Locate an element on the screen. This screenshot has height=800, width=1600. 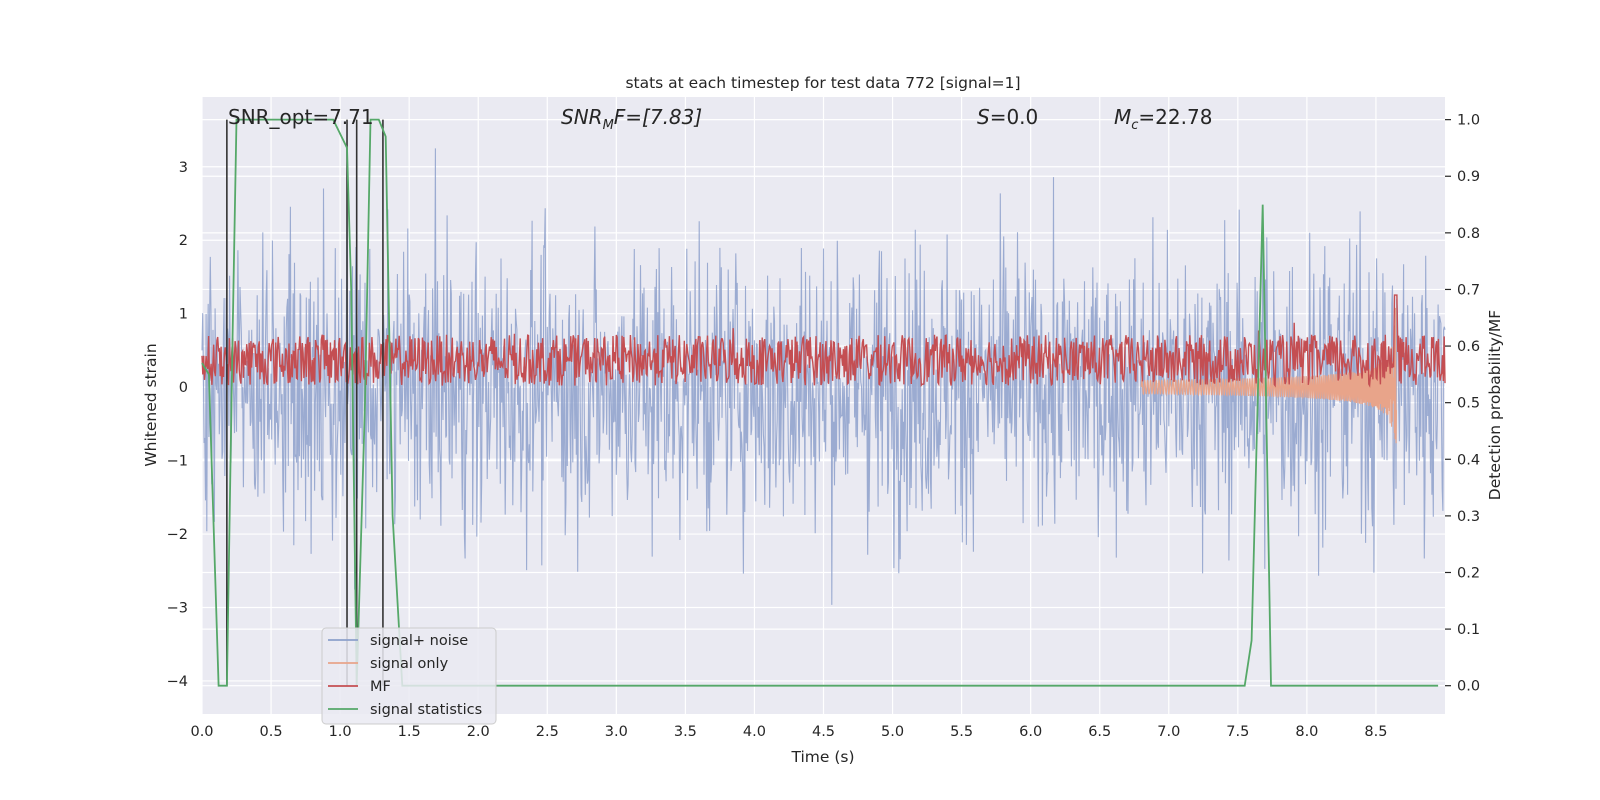
annotation-s-rest: =0.0 is located at coordinates (1014, 117).